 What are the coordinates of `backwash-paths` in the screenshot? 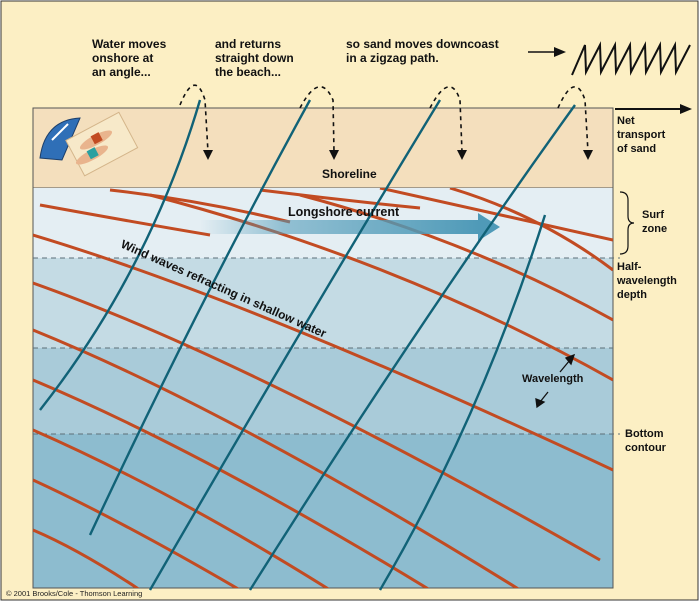 It's located at (384, 118).